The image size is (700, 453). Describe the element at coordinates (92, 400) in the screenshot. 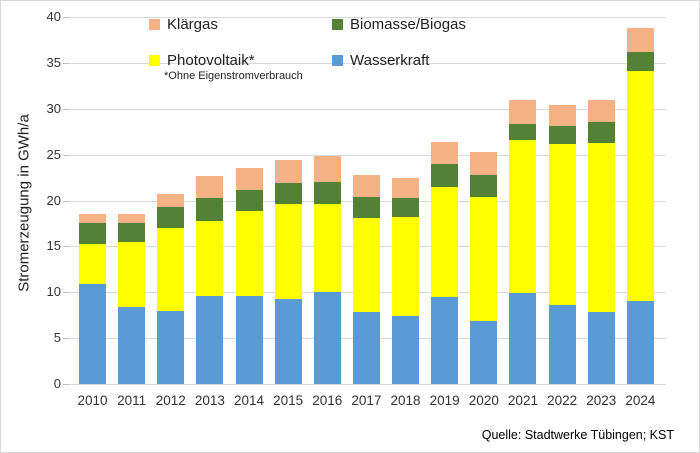

I see `x-axis-label: 2010` at that location.